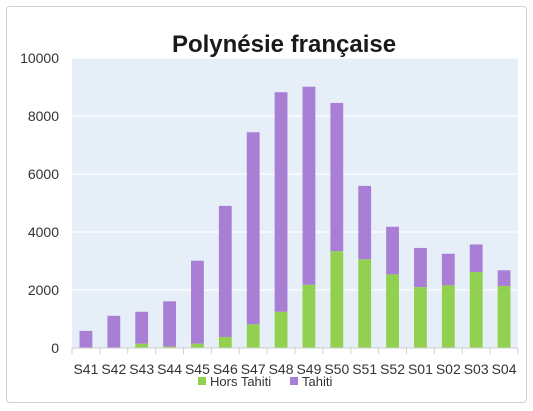 The height and width of the screenshot is (411, 533). What do you see at coordinates (225, 342) in the screenshot?
I see `bar-hors-tahiti-s46` at bounding box center [225, 342].